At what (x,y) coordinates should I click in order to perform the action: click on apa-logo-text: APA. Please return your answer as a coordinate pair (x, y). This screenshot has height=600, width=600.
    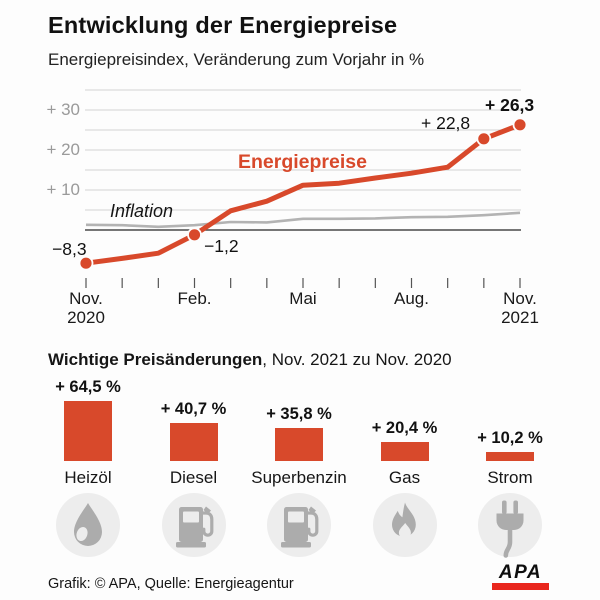
    Looking at the image, I should click on (520, 572).